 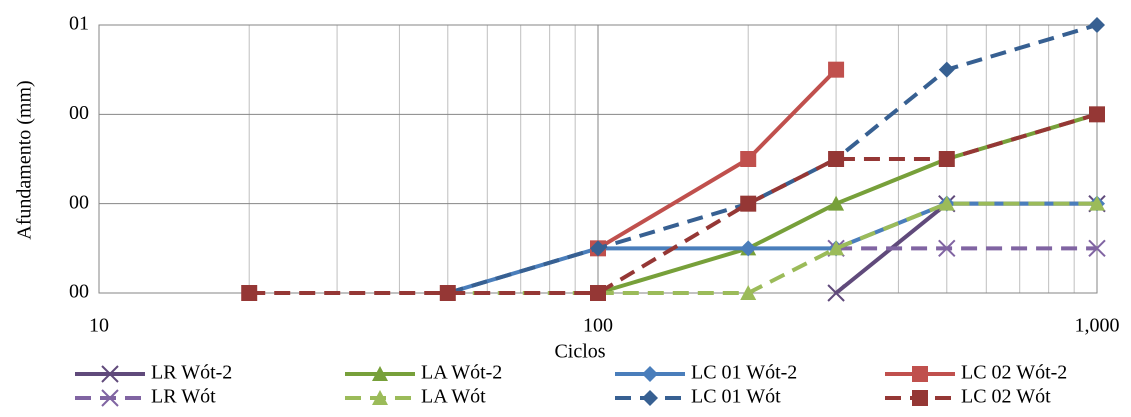 I want to click on legend-label: LR Wót, so click(x=183, y=397).